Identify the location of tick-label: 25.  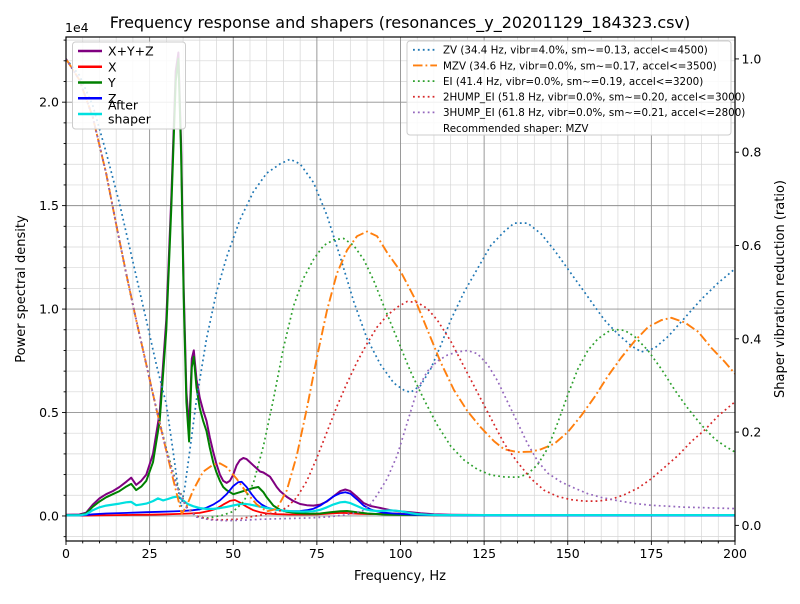
(150, 553).